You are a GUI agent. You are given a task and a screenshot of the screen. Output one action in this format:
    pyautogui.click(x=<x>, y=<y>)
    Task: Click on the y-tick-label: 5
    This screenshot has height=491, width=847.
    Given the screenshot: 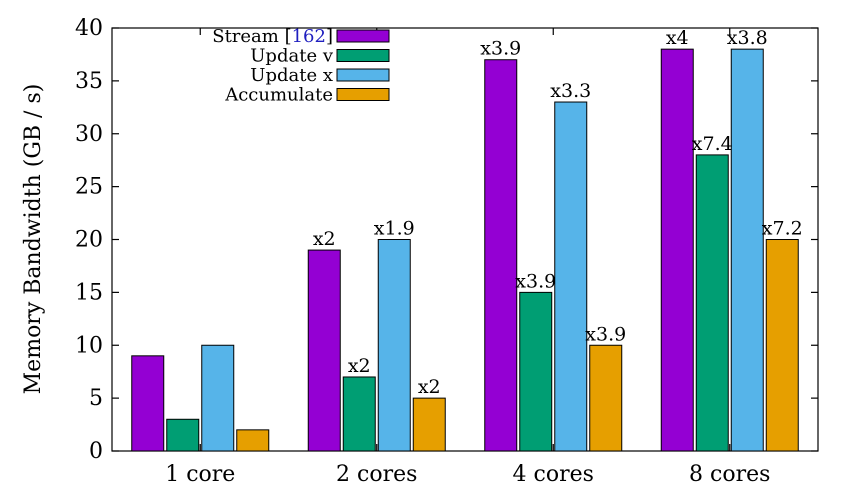 What is the action you would take?
    pyautogui.click(x=96, y=398)
    